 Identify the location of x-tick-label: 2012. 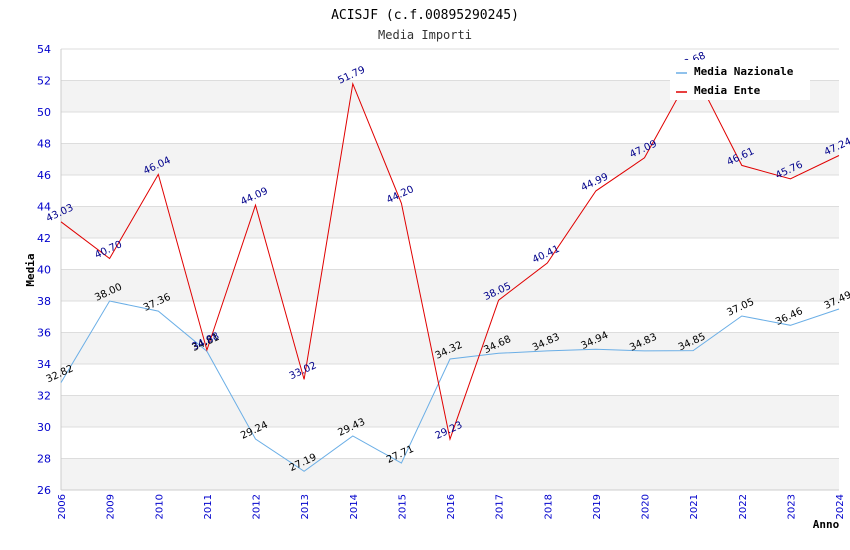
(257, 506).